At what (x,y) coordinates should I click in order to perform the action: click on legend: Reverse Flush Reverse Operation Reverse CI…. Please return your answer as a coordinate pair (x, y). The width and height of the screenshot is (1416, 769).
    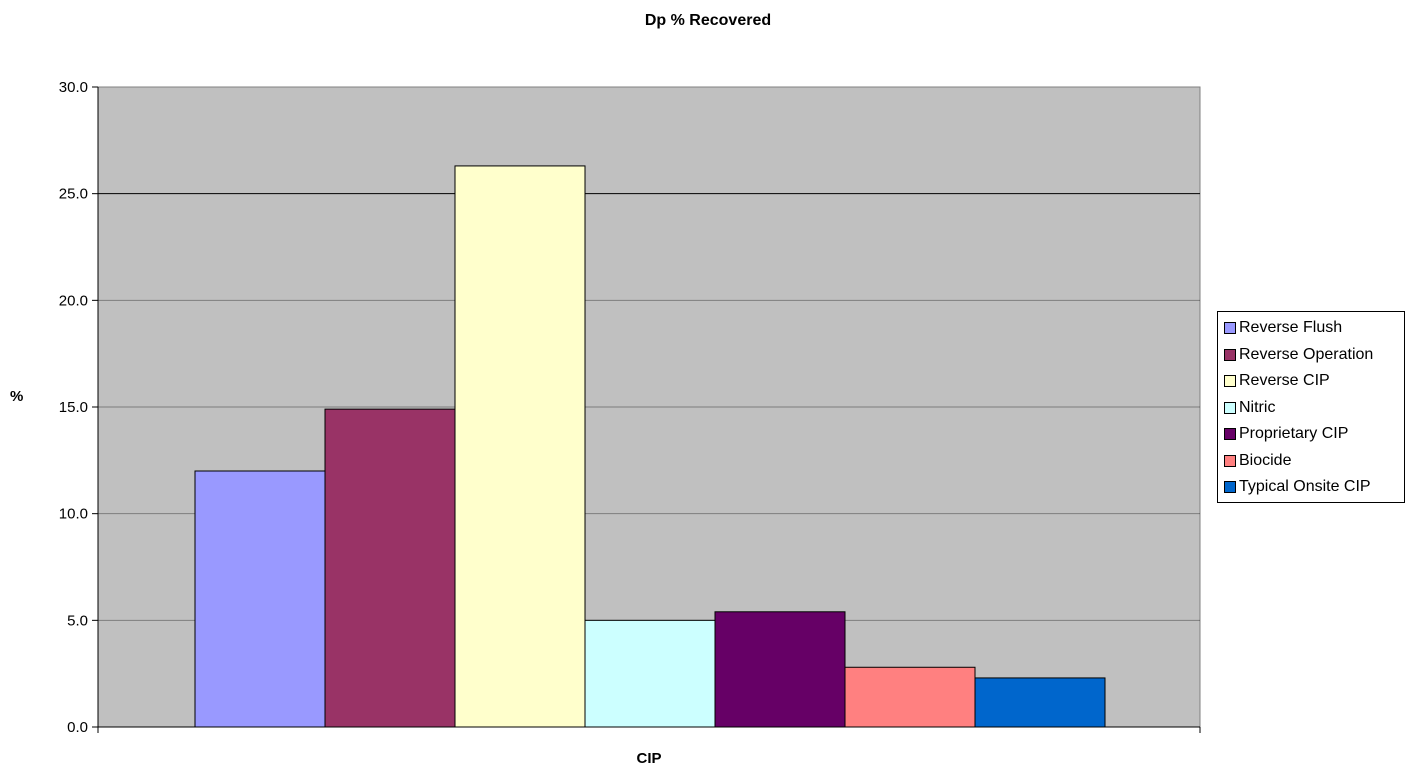
    Looking at the image, I should click on (1311, 407).